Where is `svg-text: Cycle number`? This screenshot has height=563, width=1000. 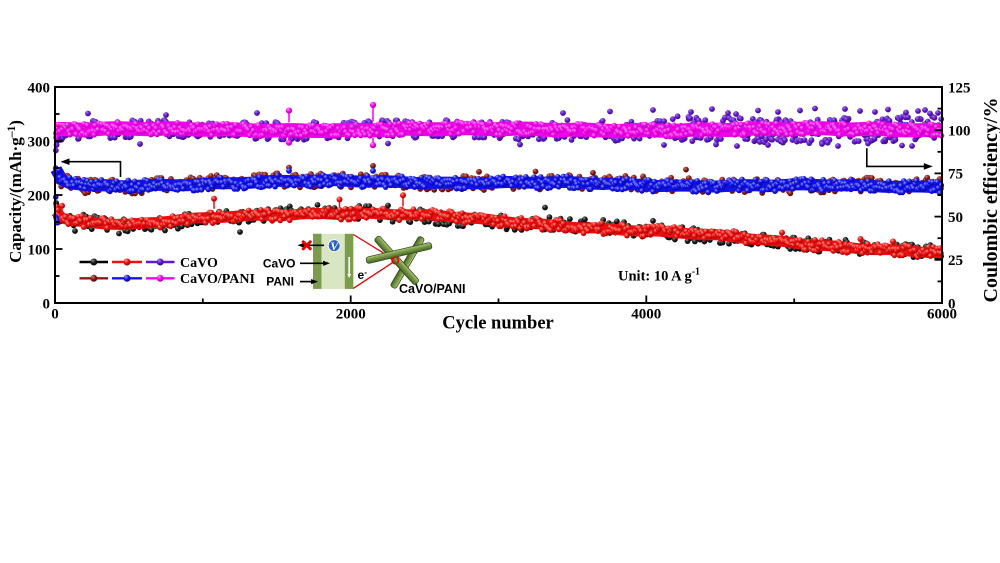
svg-text: Cycle number is located at coordinates (498, 324).